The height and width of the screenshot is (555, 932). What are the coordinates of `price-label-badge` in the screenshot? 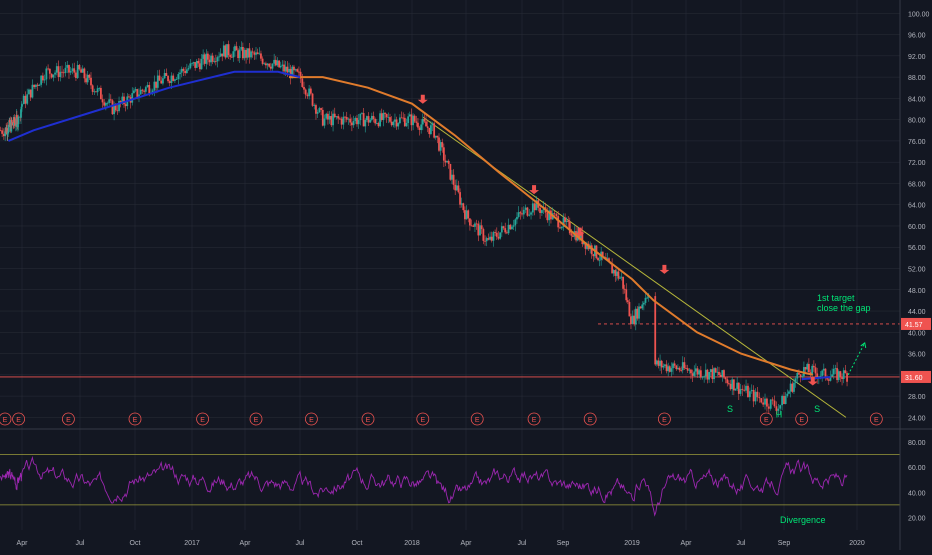 It's located at (916, 376).